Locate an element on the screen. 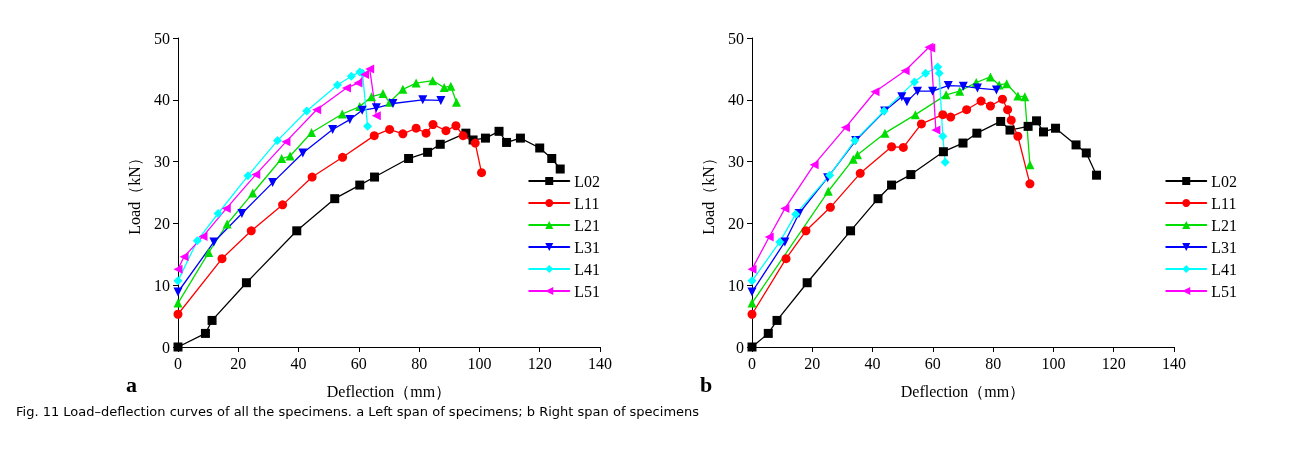 The width and height of the screenshot is (1290, 455). y-tick-label: 50 is located at coordinates (162, 38).